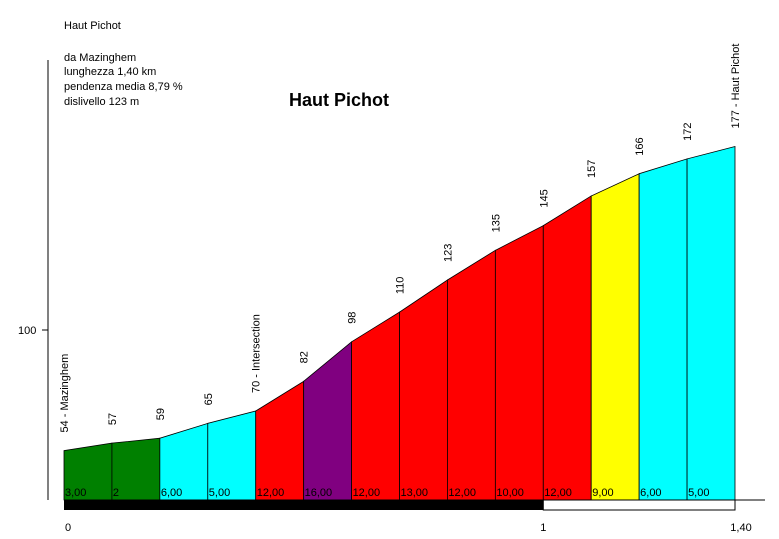 This screenshot has width=779, height=539. What do you see at coordinates (116, 493) in the screenshot?
I see `grade-label: 2` at bounding box center [116, 493].